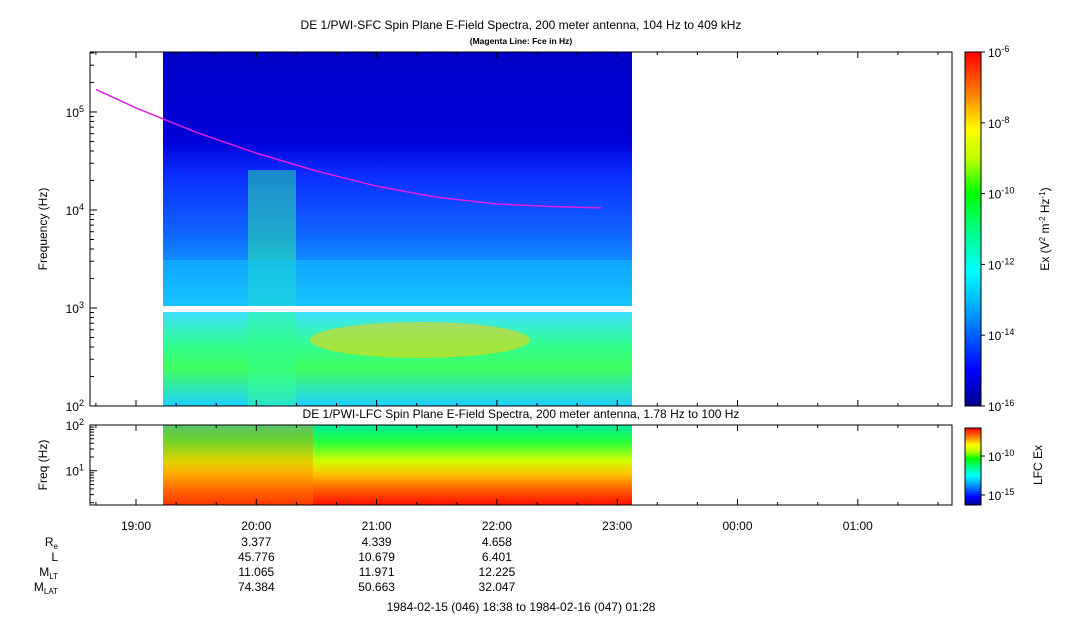 This screenshot has height=620, width=1083. Describe the element at coordinates (1001, 456) in the screenshot. I see `lfc-colorbar-tick-label: 10-10` at that location.